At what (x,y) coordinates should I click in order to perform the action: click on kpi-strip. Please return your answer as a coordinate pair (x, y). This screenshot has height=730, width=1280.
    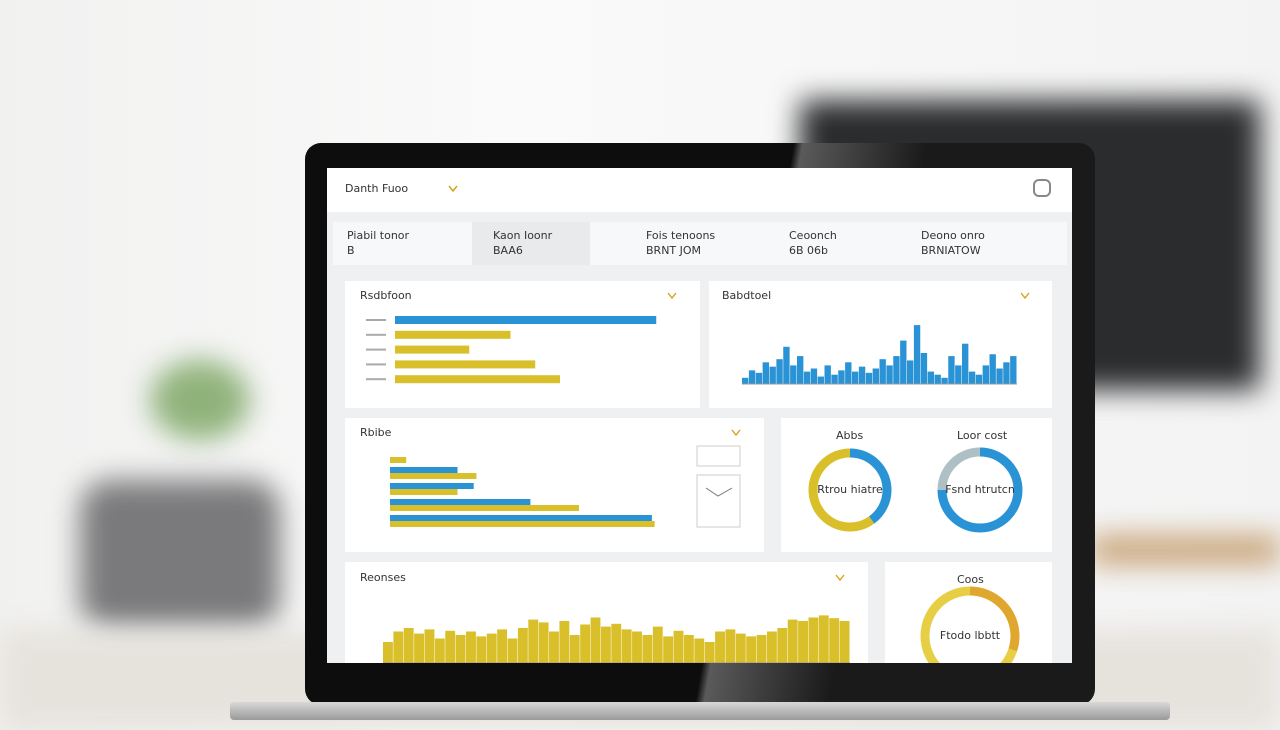
    Looking at the image, I should click on (700, 243).